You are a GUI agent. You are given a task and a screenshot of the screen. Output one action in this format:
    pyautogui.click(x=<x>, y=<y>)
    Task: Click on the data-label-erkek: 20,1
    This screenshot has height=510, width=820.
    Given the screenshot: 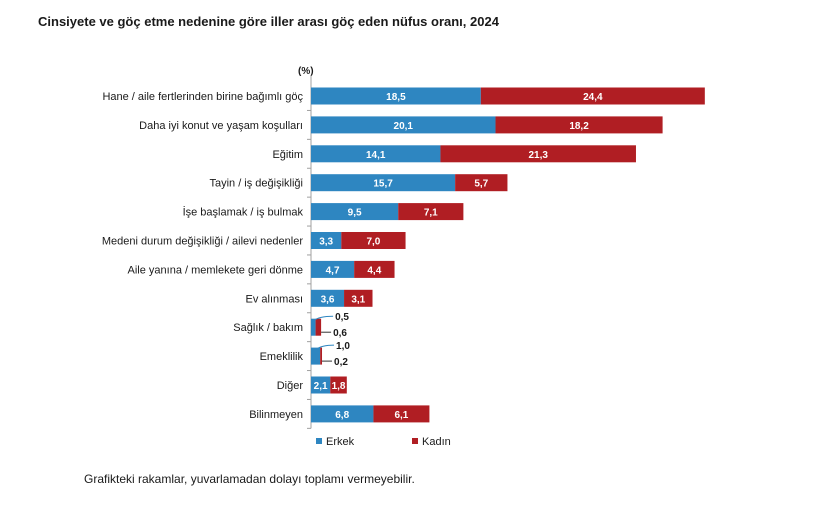 What is the action you would take?
    pyautogui.click(x=404, y=126)
    